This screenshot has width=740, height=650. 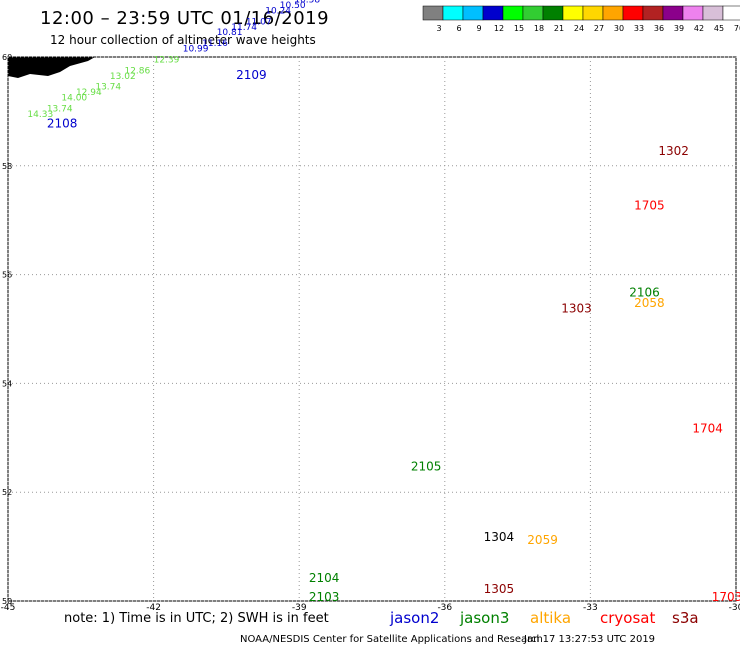 What do you see at coordinates (644, 292) in the screenshot?
I see `track-label: 2106` at bounding box center [644, 292].